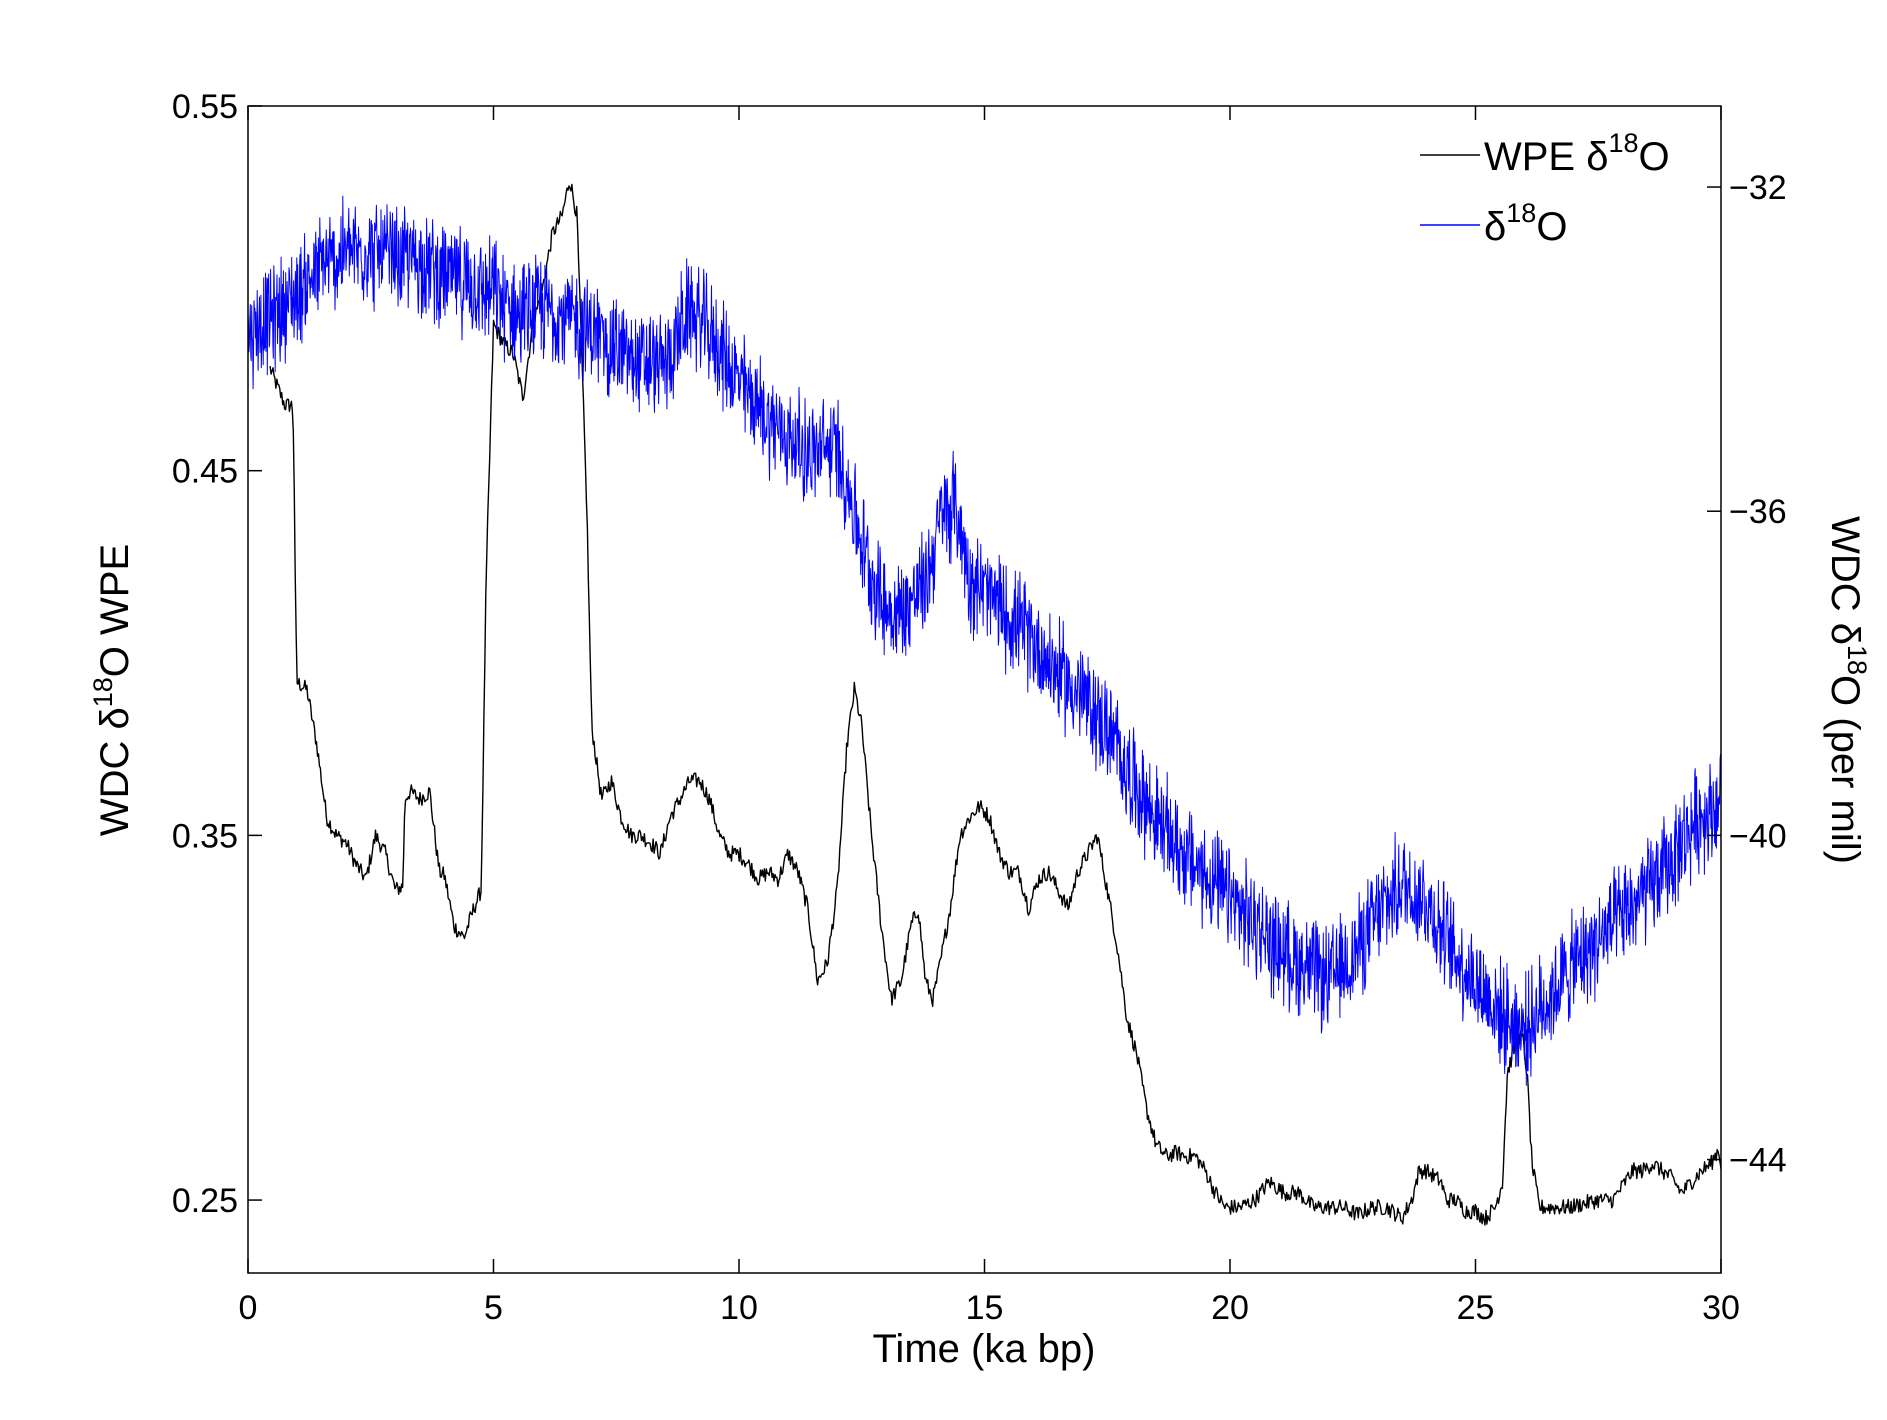 This screenshot has height=1420, width=1887. I want to click on y-right-tick-label: −36, so click(1758, 512).